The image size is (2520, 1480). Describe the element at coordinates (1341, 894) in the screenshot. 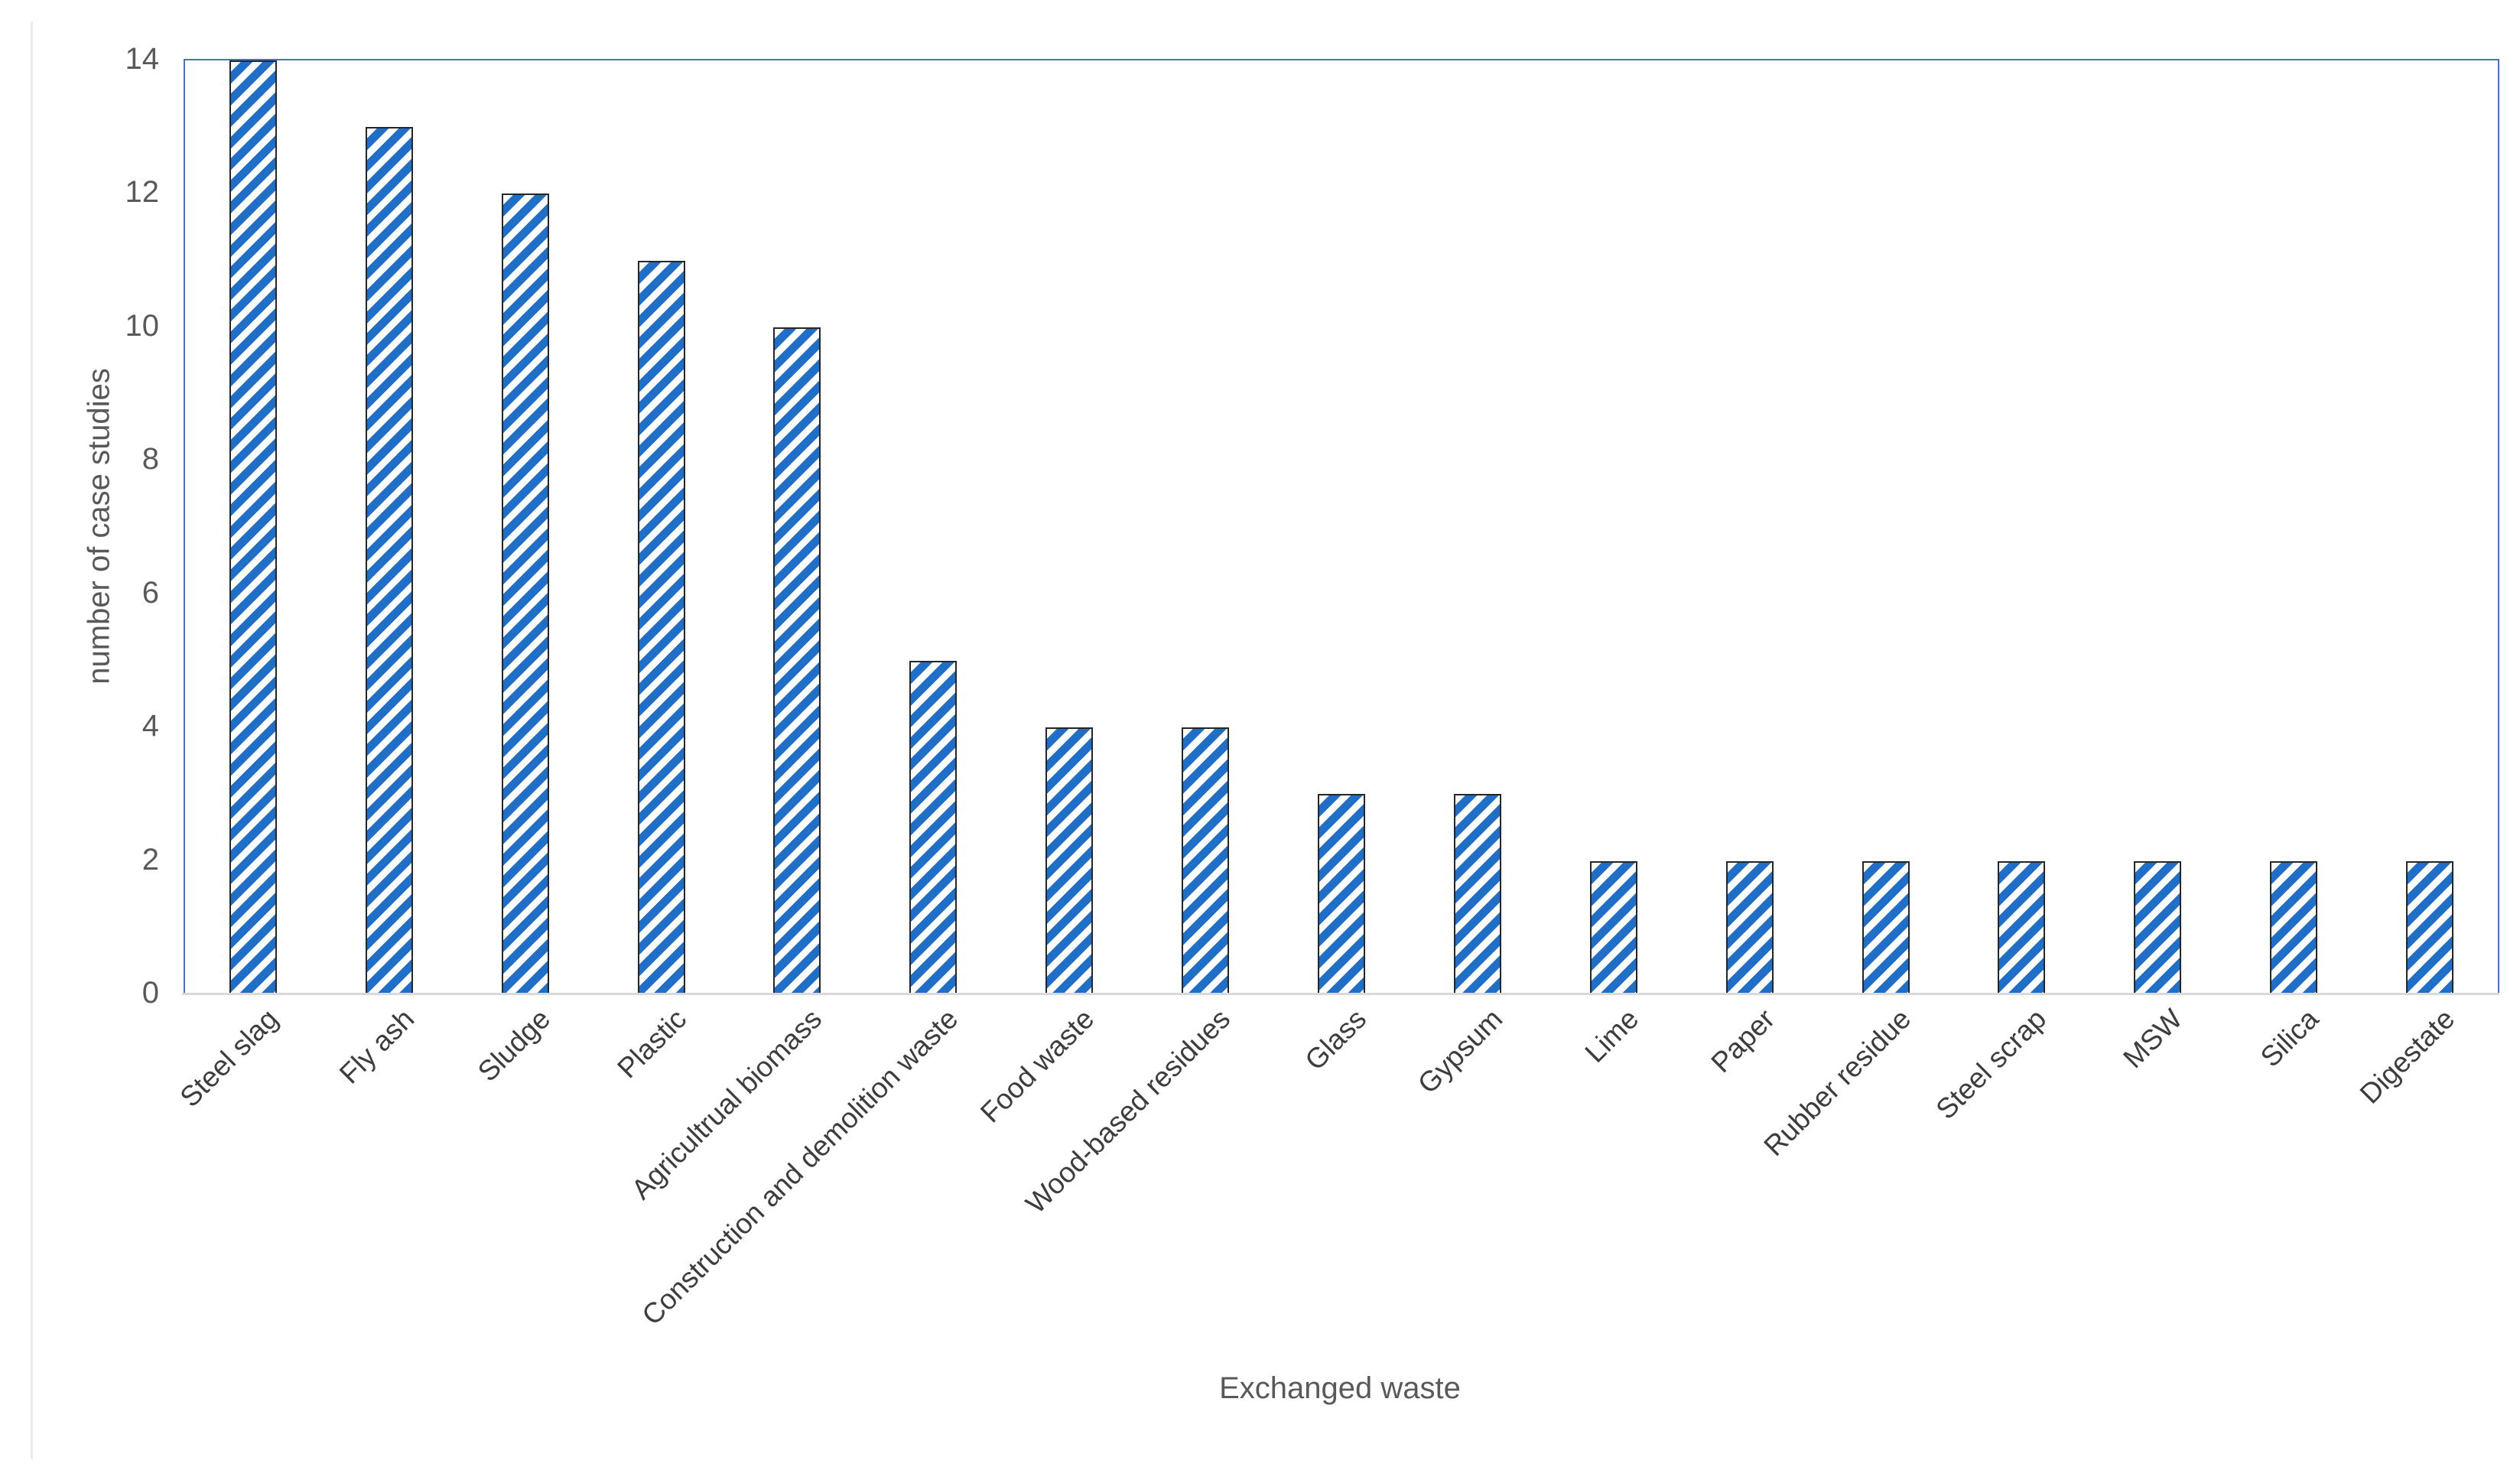

I see `bar-glass` at that location.